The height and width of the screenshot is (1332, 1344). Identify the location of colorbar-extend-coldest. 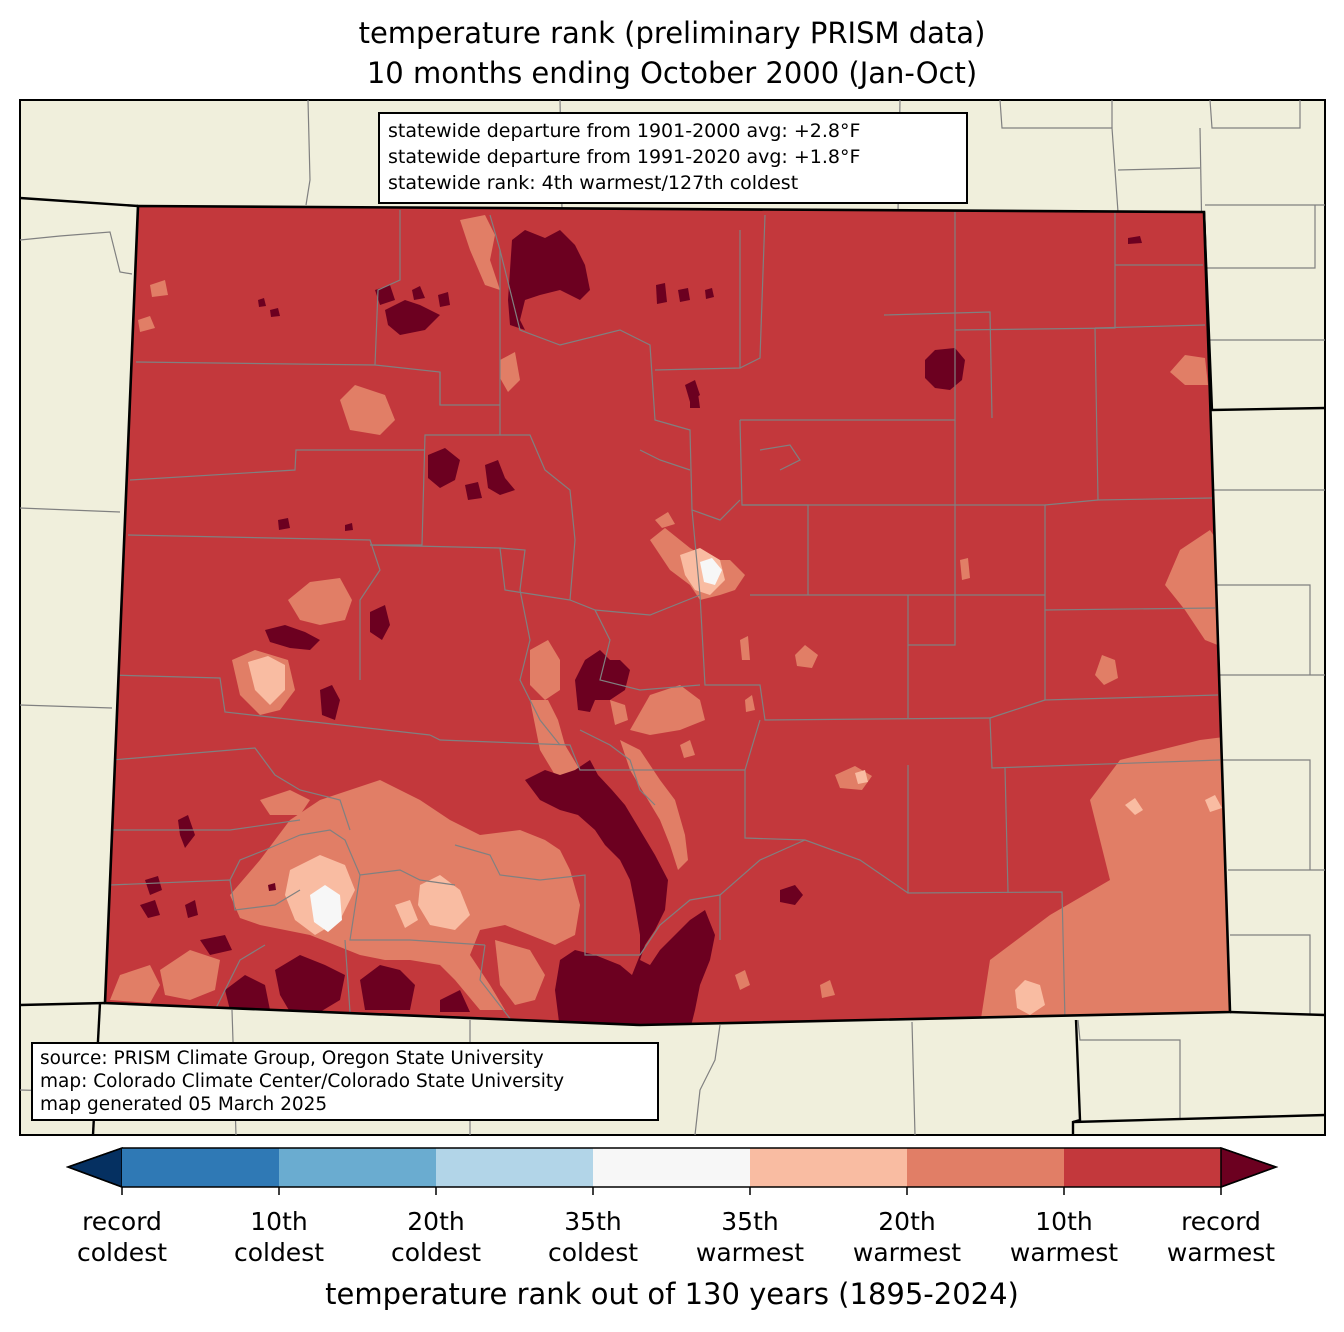
(94, 1167).